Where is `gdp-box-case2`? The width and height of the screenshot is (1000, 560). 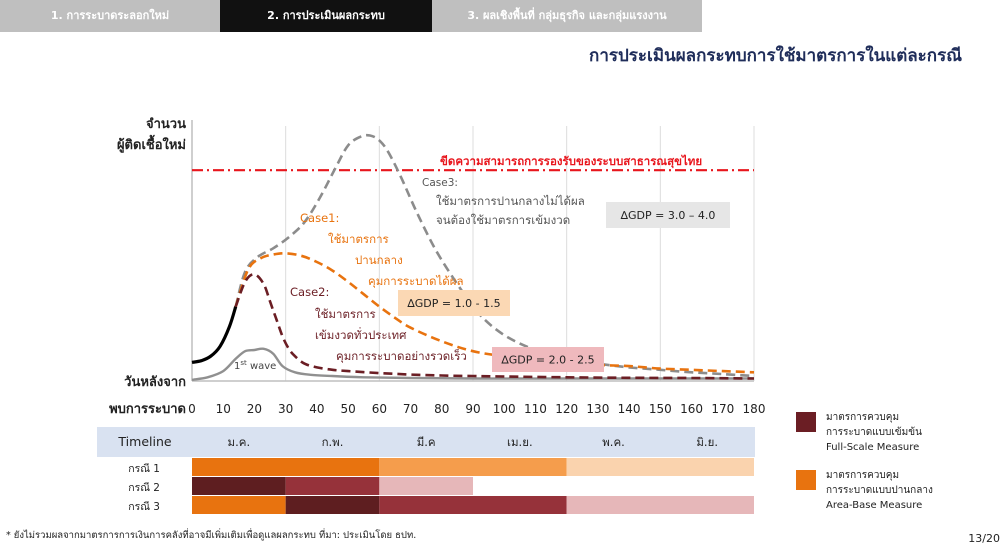
gdp-box-case2 is located at coordinates (548, 359).